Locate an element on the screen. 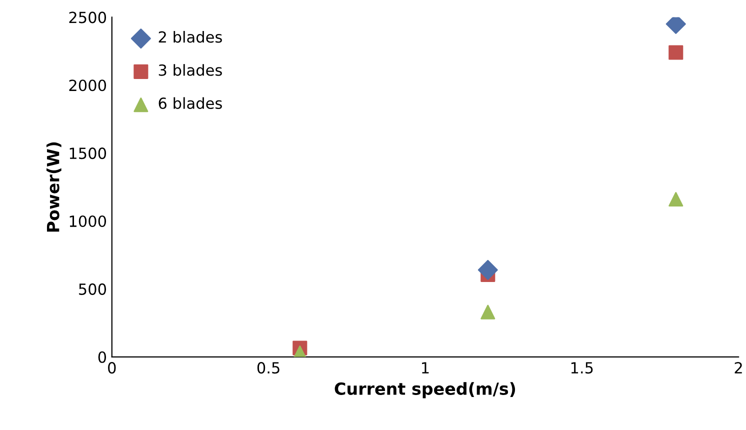 The width and height of the screenshot is (746, 430). legend-label: 6 blades is located at coordinates (190, 103).